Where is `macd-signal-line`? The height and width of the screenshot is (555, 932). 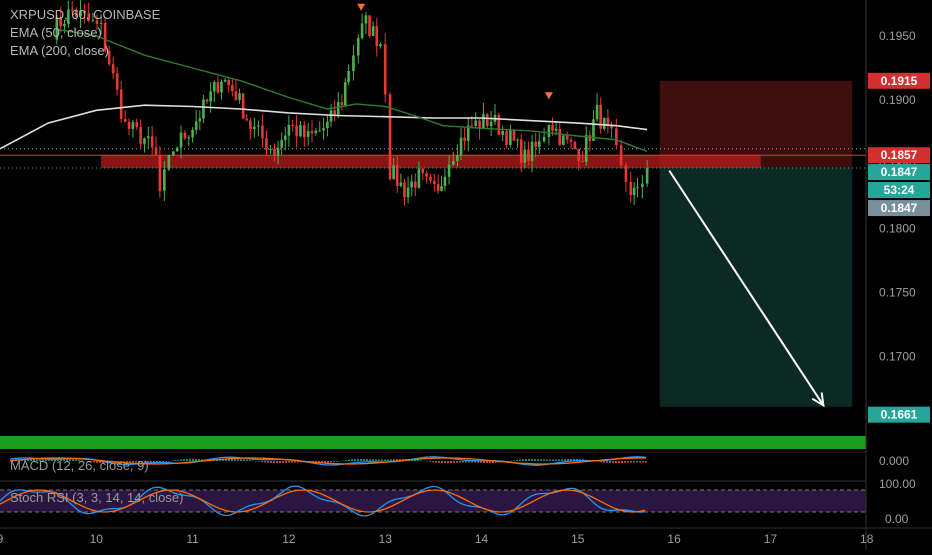
macd-signal-line is located at coordinates (327, 461).